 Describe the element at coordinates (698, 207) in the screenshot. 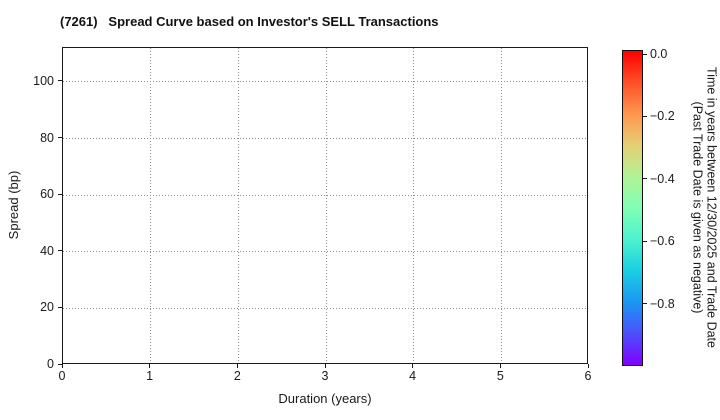

I see `colorbar-title-line-2: (Past Trade Date is given as negative)` at that location.